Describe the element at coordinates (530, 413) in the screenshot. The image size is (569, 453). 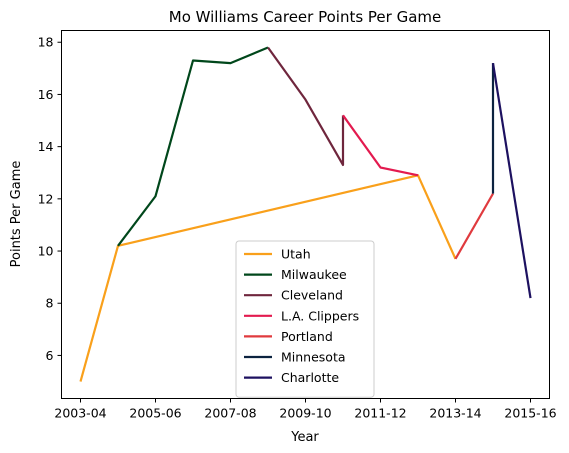
I see `x-tick-label: 2015-16` at that location.